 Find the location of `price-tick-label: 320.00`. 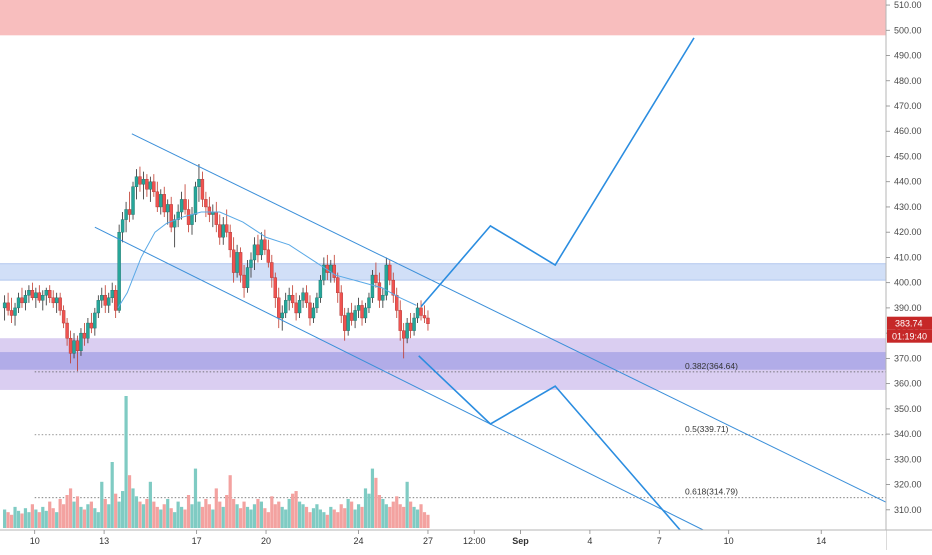

price-tick-label: 320.00 is located at coordinates (908, 485).